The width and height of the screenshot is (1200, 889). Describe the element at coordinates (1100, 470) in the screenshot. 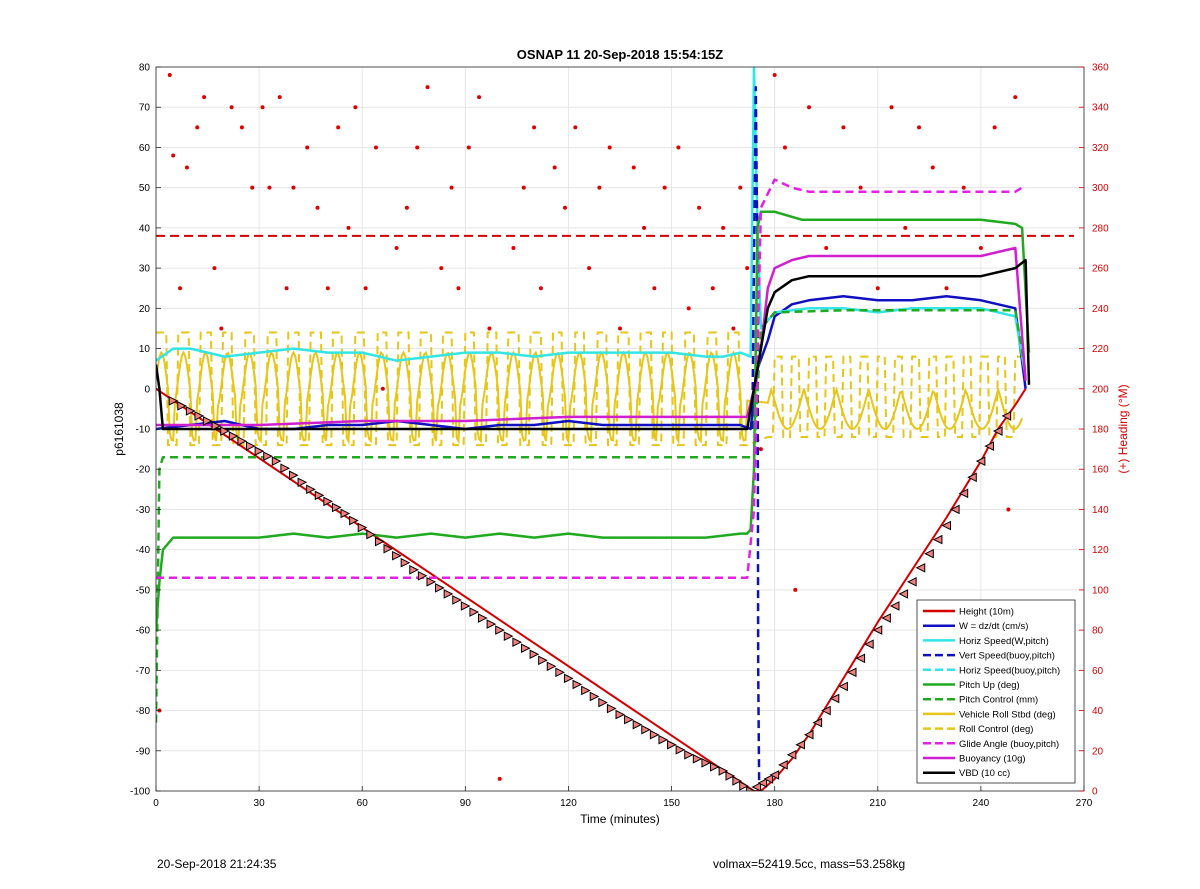

I see `y2-tick-label: 160` at that location.